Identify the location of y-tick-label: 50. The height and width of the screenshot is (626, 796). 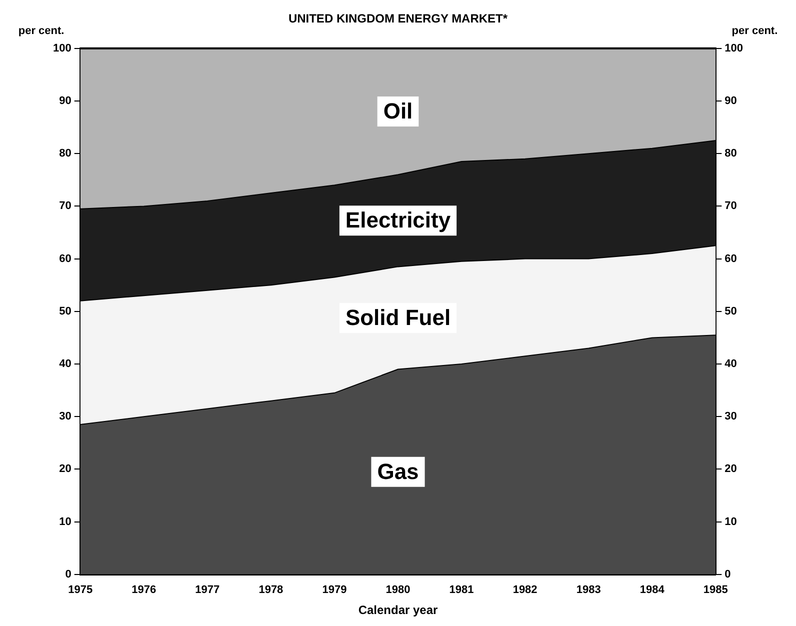
(65, 311).